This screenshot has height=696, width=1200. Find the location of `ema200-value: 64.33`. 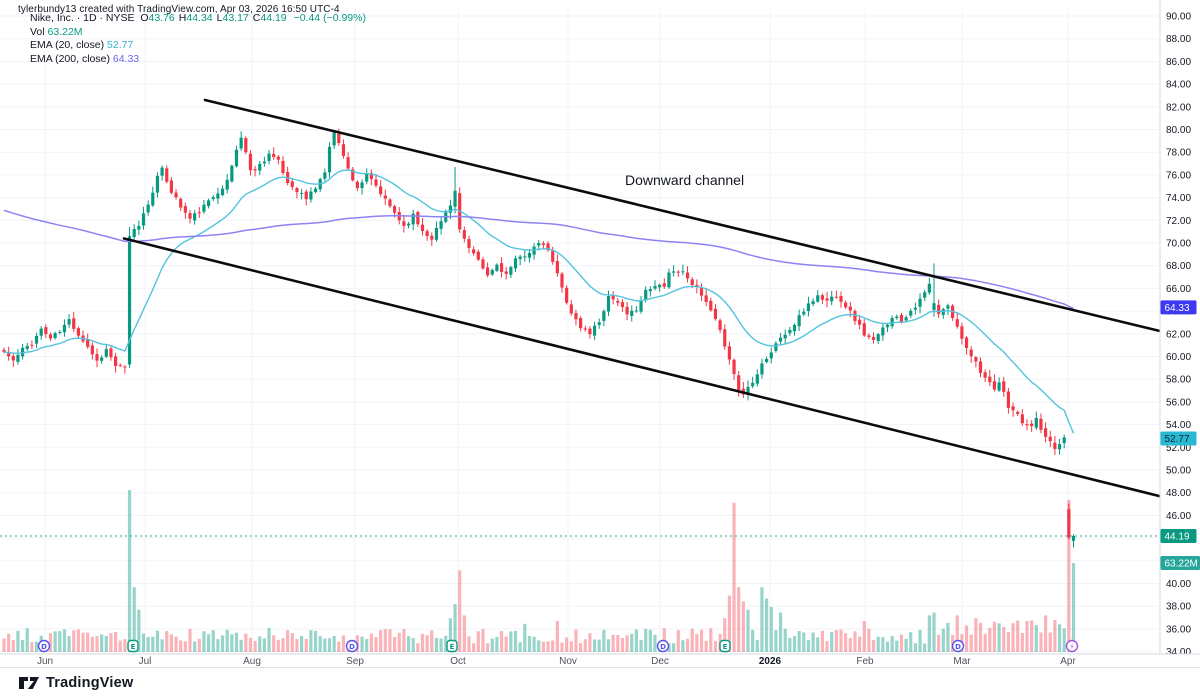

ema200-value: 64.33 is located at coordinates (126, 58).